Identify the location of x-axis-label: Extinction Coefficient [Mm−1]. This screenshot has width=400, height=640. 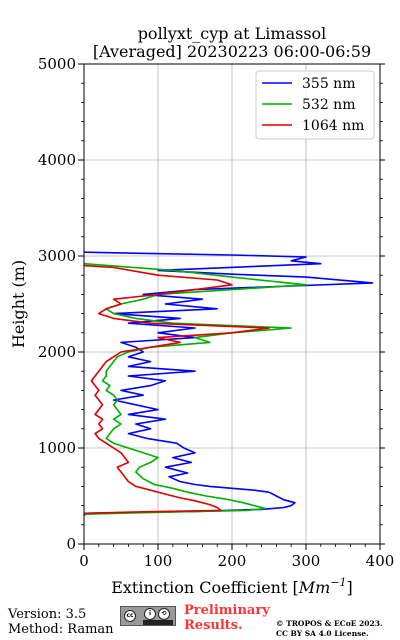
(232, 586).